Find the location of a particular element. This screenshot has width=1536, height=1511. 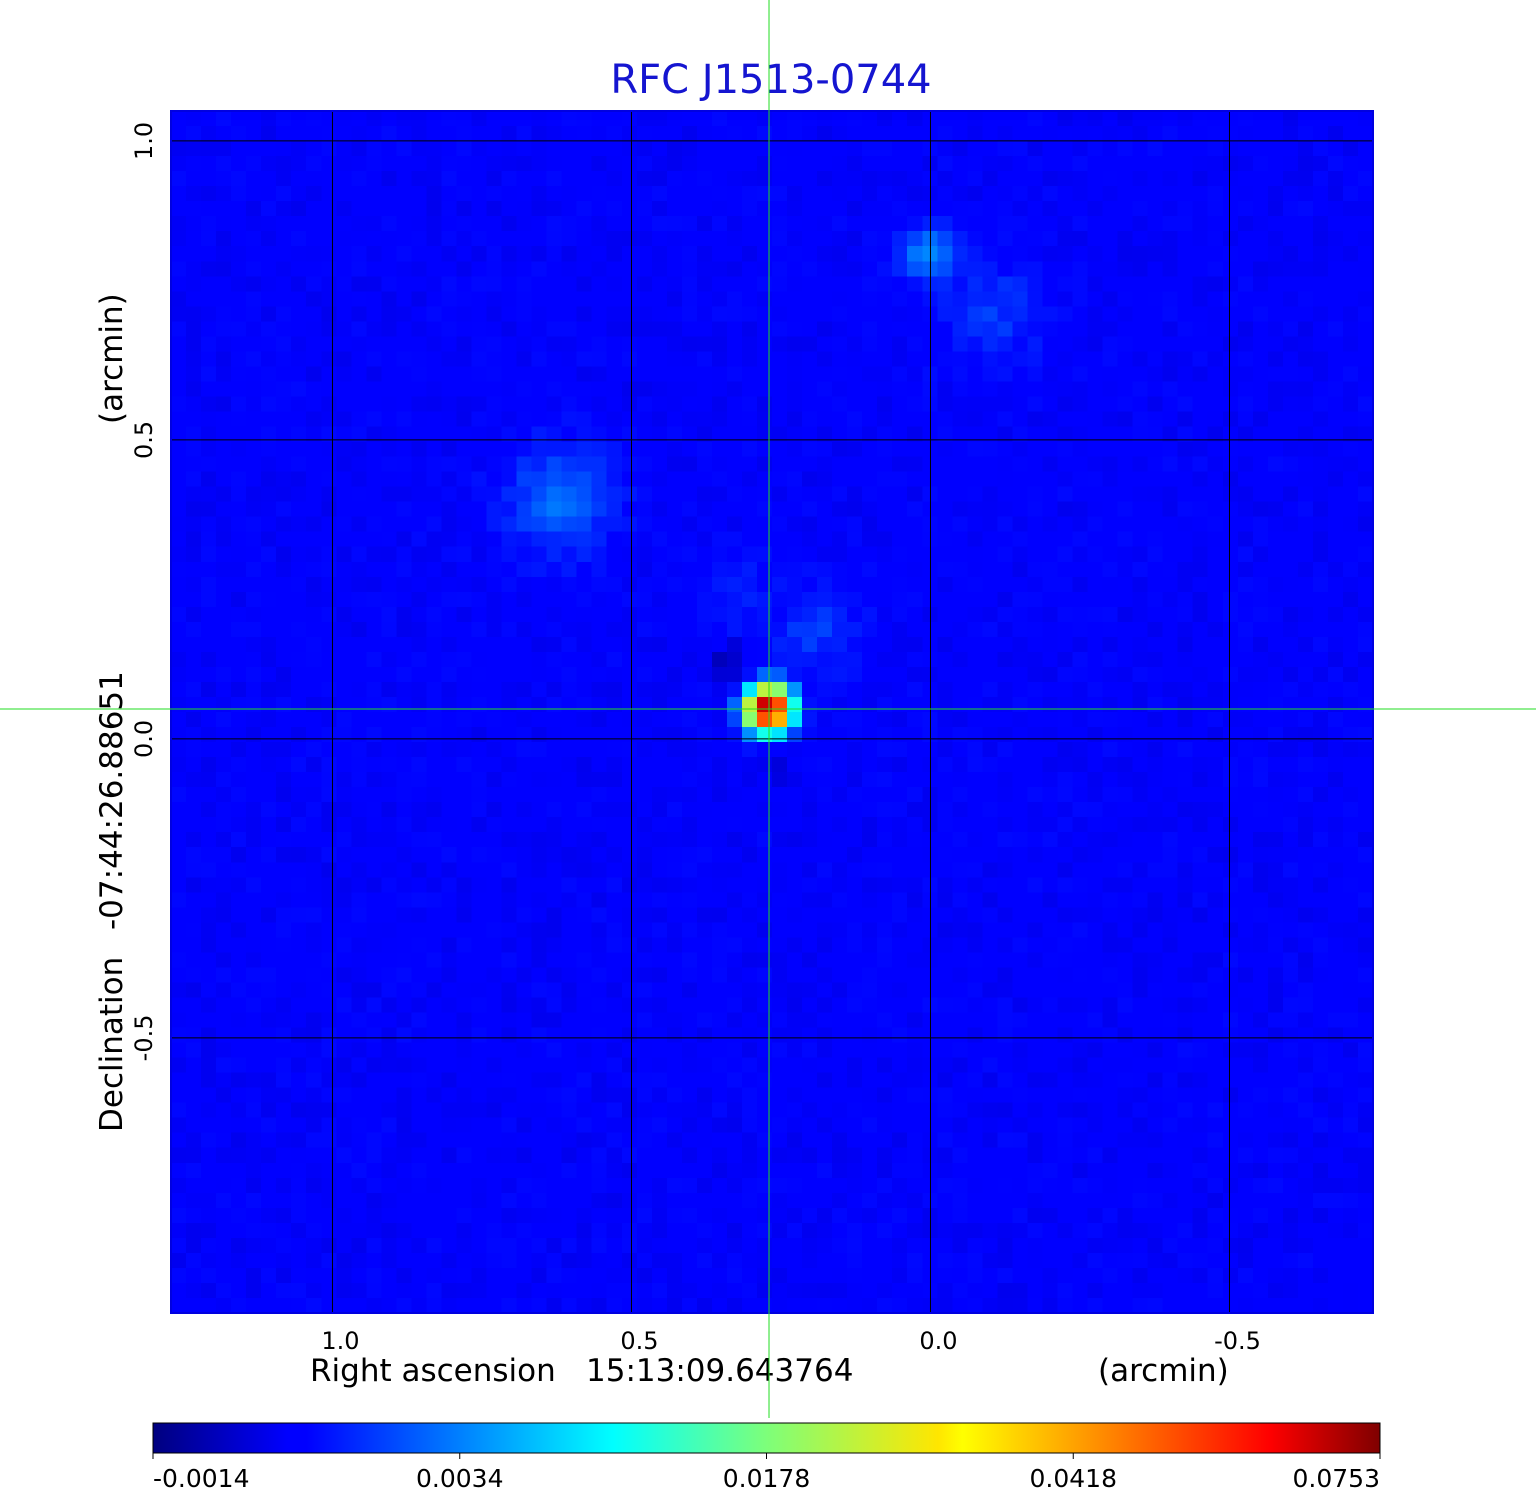

y-axis-ticks: 1.0 0.5 0.0 -0.5 is located at coordinates (144, 592).